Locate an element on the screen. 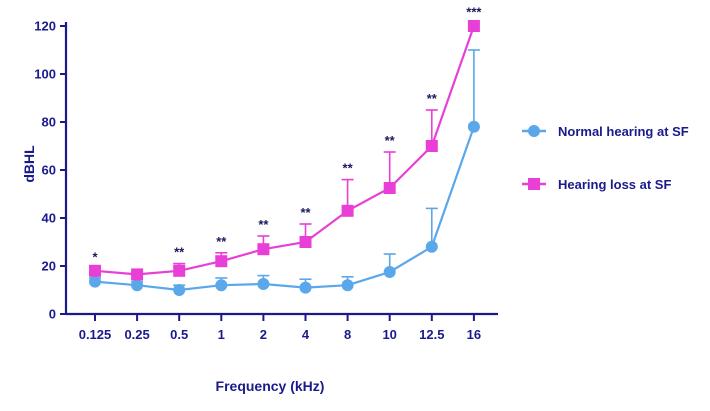  y-tick-label: 20 is located at coordinates (49, 266).